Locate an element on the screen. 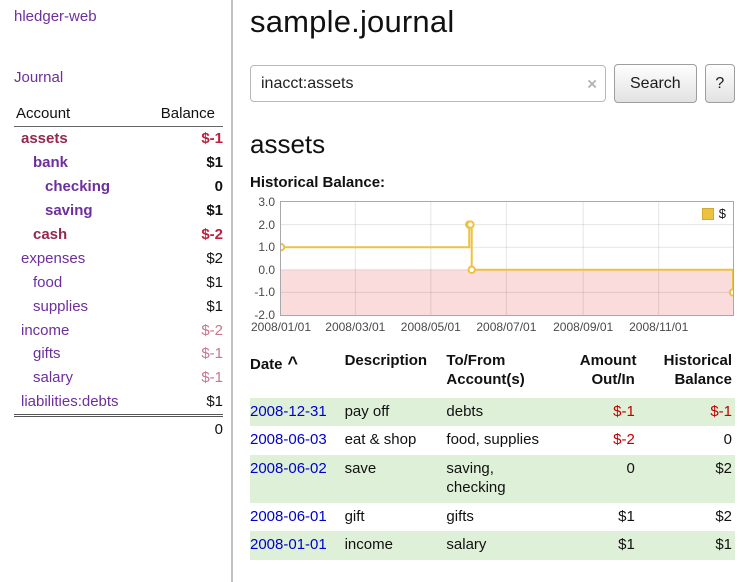 Image resolution: width=742 pixels, height=582 pixels. y-axis-label: 0.0 is located at coordinates (266, 269).